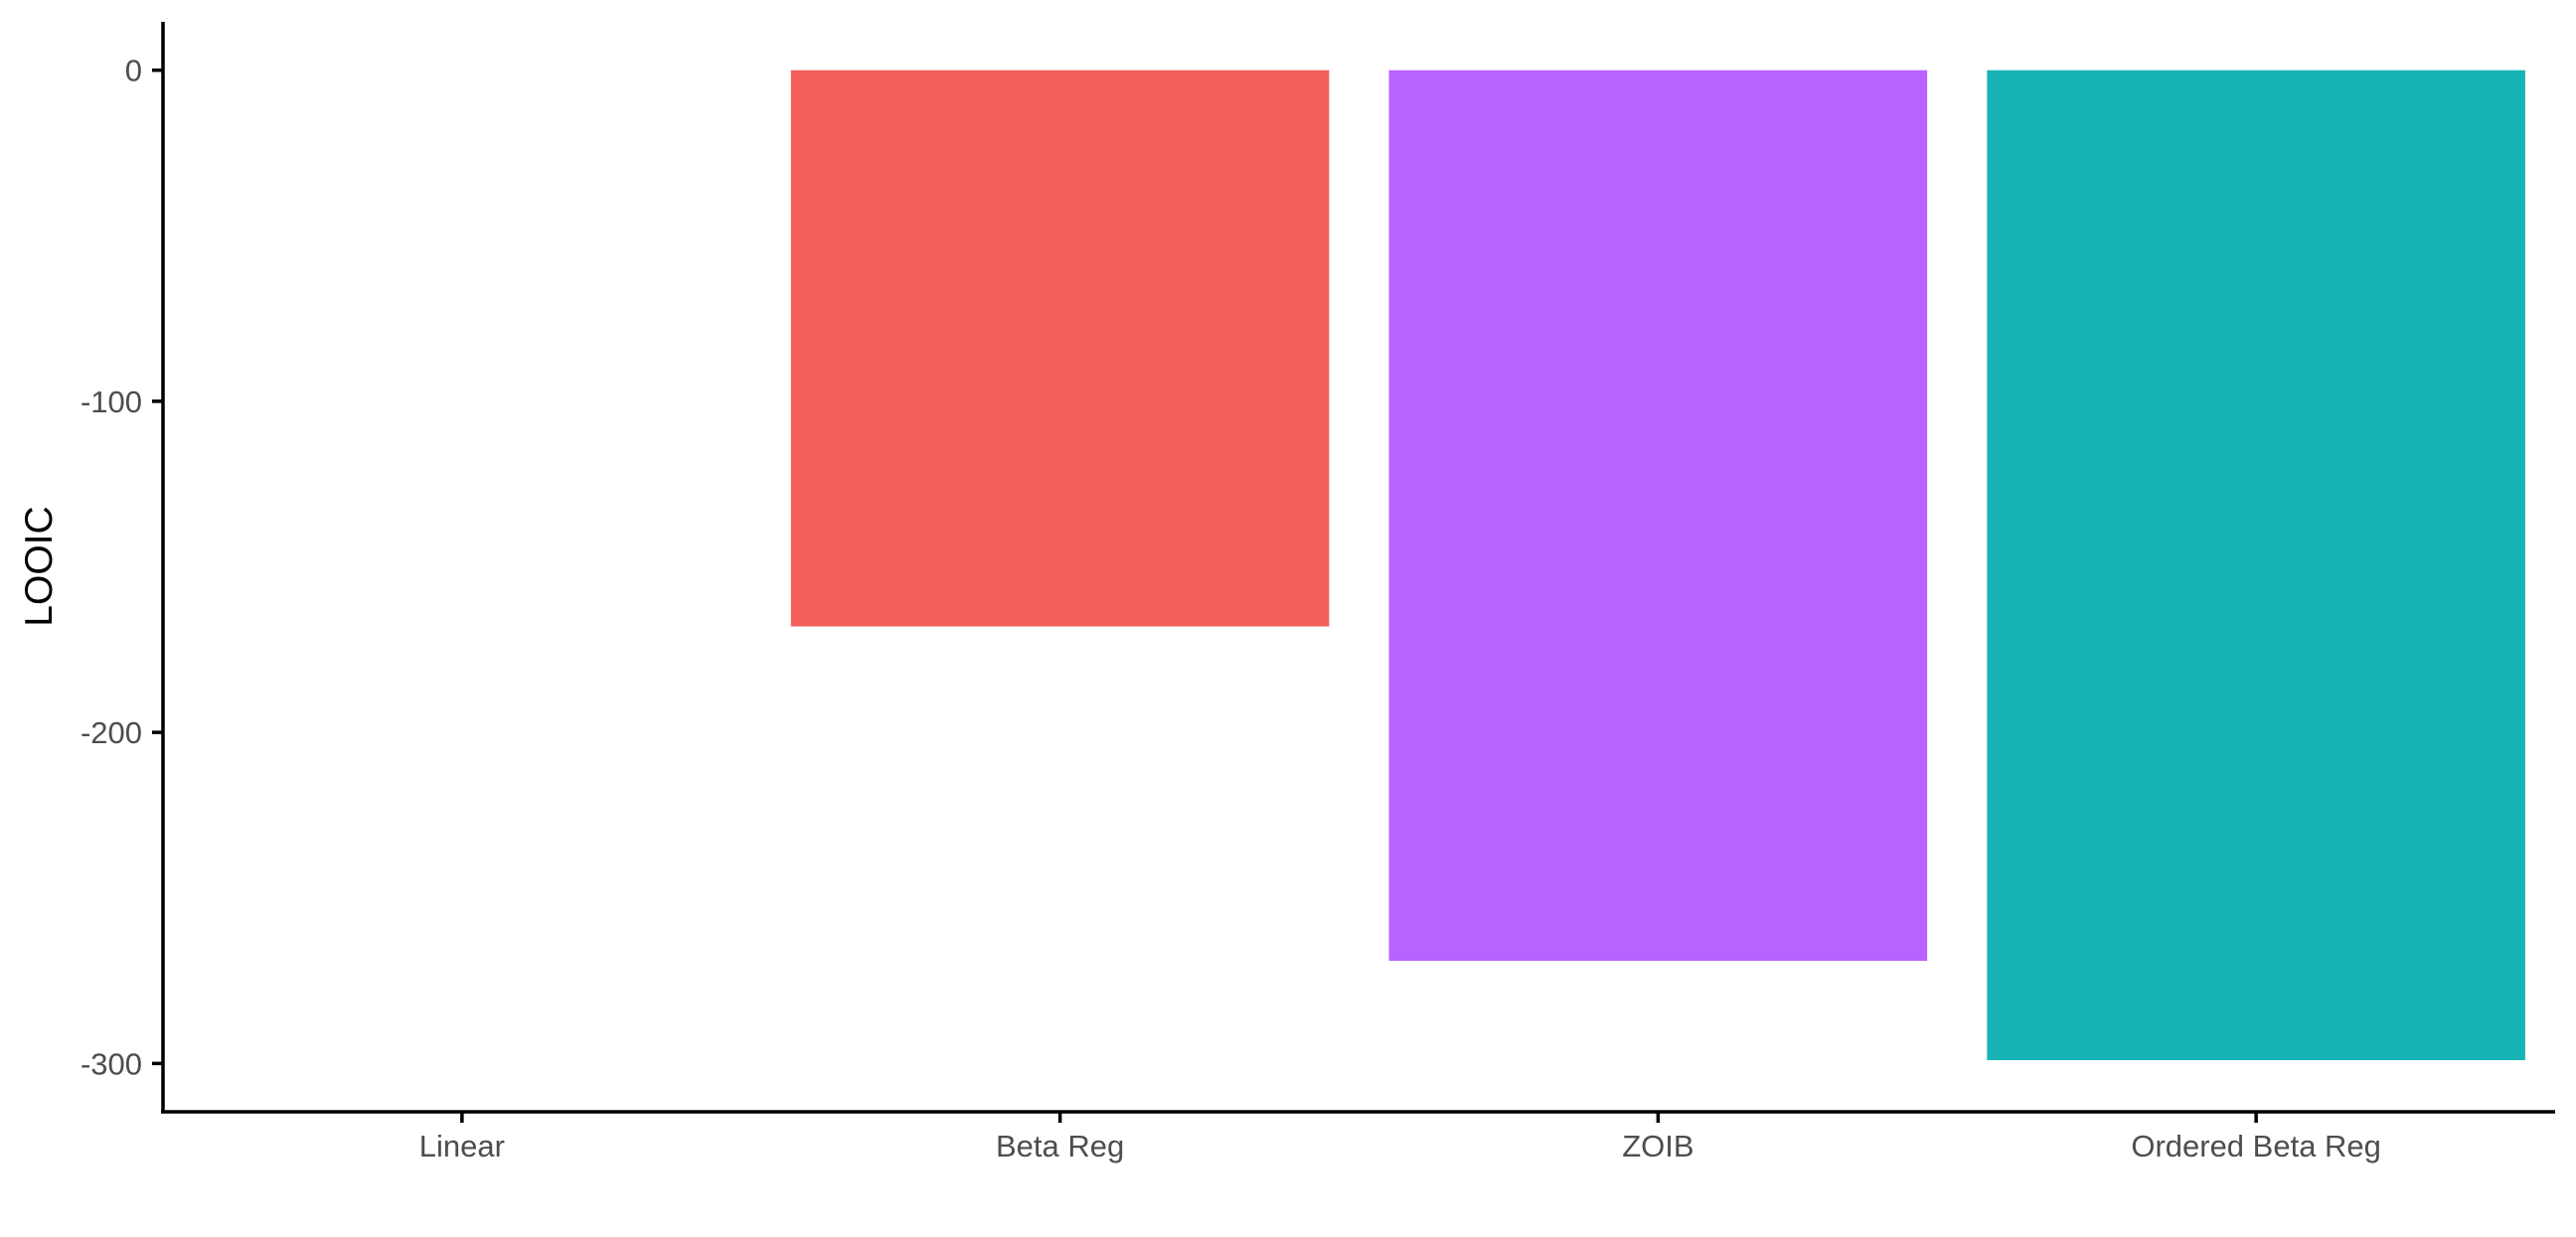 Image resolution: width=2576 pixels, height=1237 pixels. I want to click on y-tick-label: 0, so click(133, 71).